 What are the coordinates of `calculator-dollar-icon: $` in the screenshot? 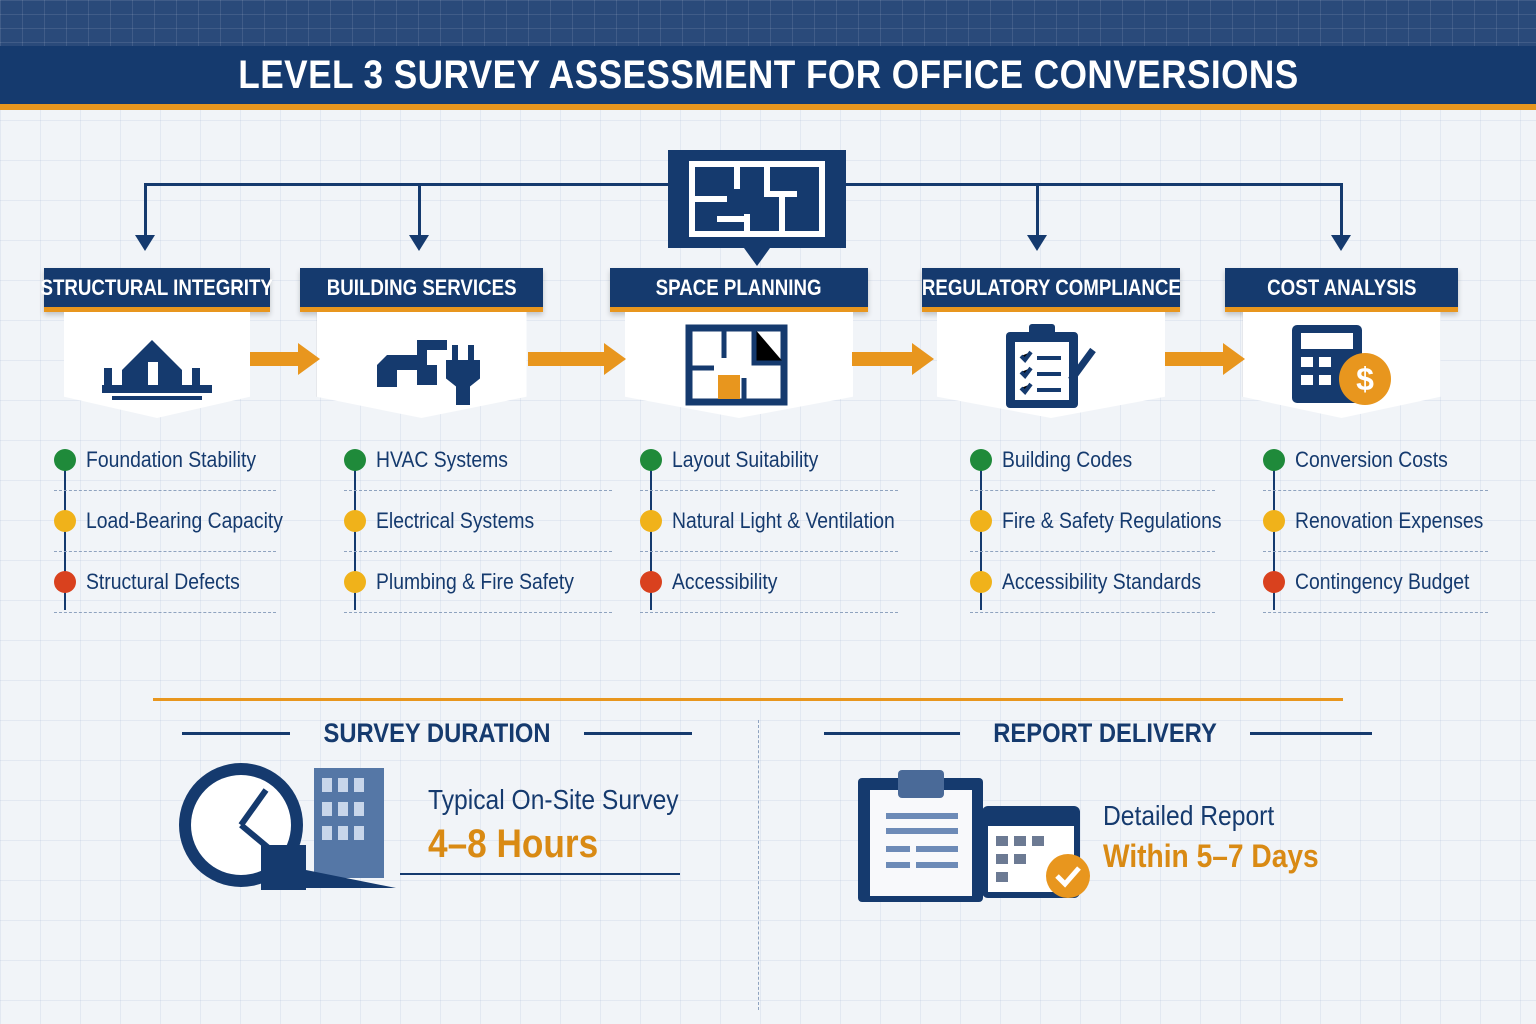 It's located at (1341, 365).